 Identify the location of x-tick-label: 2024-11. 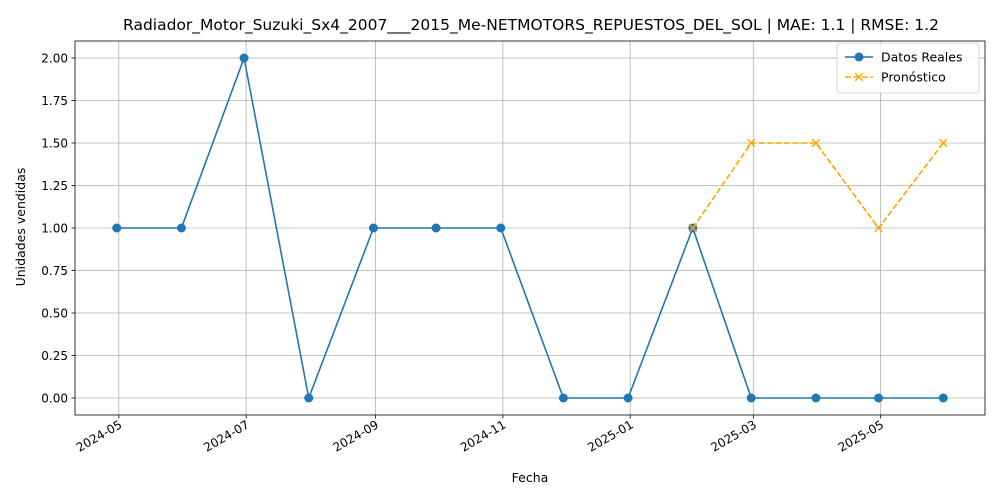
(483, 435).